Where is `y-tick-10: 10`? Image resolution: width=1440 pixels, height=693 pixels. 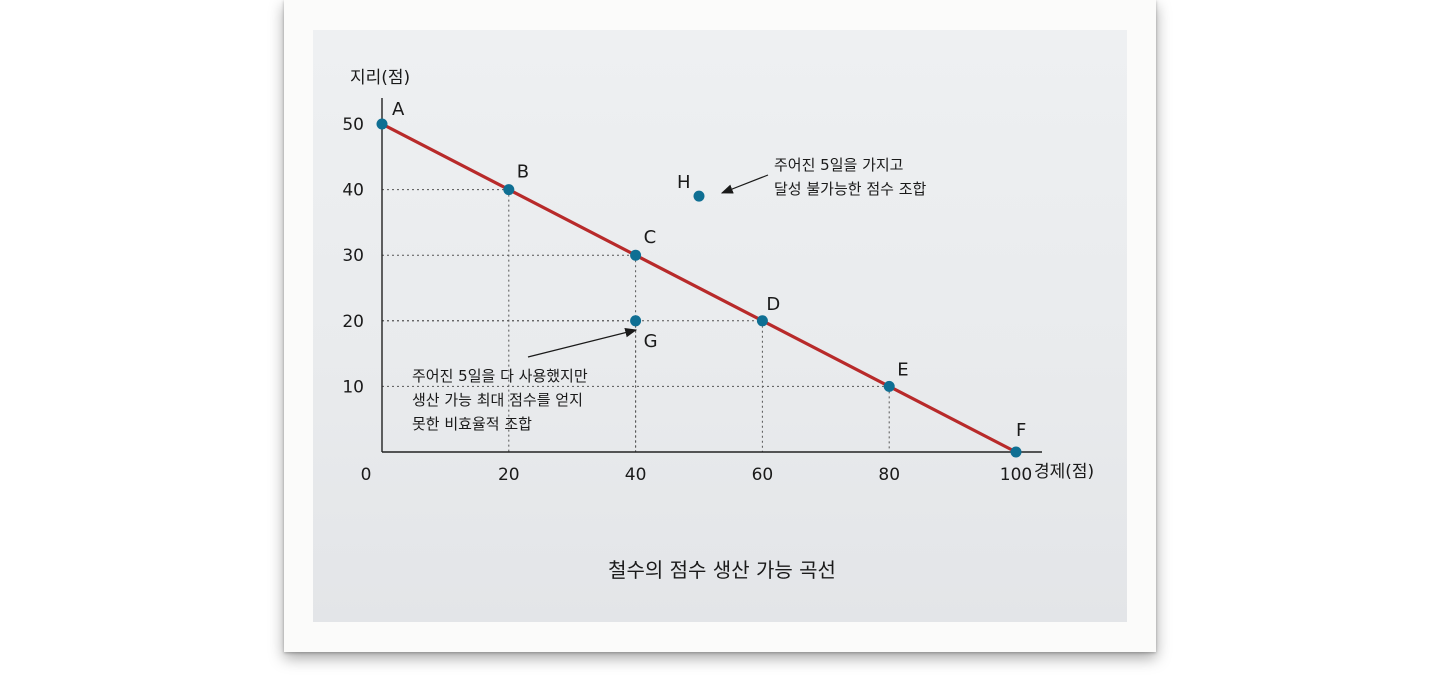
y-tick-10: 10 is located at coordinates (353, 387).